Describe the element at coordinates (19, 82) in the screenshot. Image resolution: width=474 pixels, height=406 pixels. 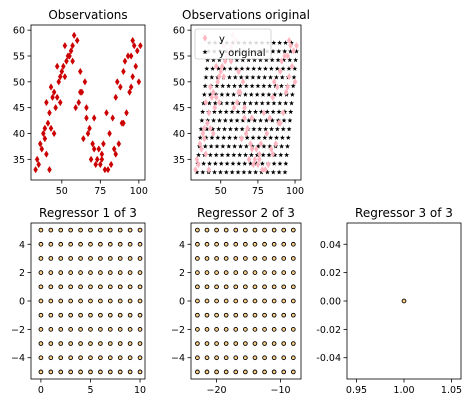
I see `y-tick-label: 50` at that location.